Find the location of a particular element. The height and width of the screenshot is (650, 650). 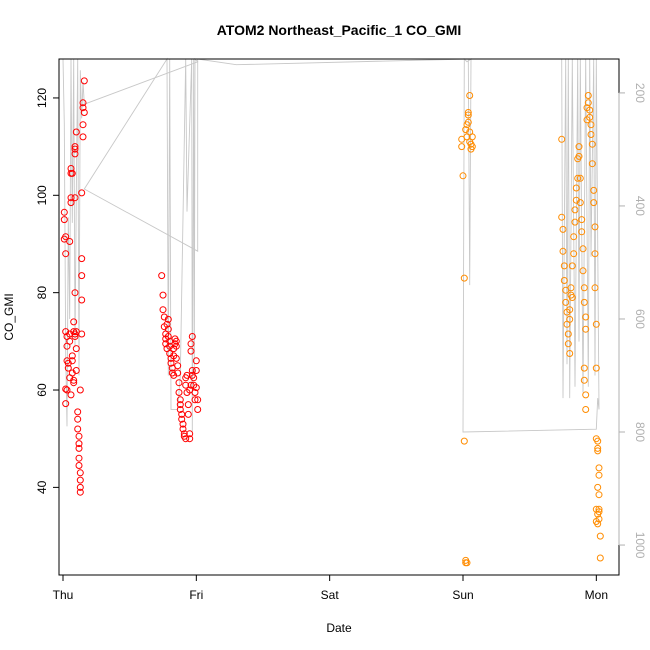

x-tick-label: Fri is located at coordinates (196, 595).